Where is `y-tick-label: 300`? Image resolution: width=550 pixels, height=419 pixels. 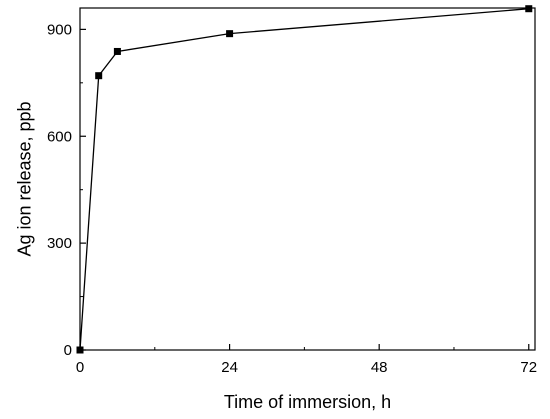 y-tick-label: 300 is located at coordinates (59, 243).